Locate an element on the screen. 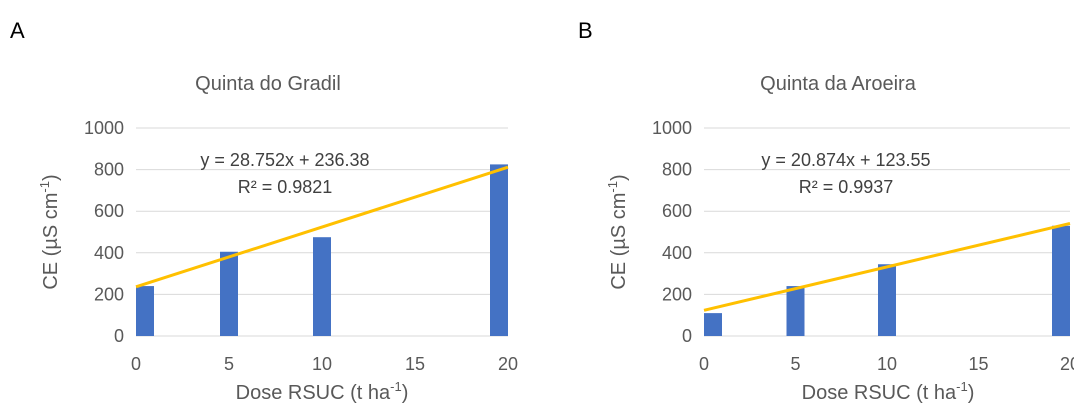 This screenshot has width=1074, height=414. panel-letter: A is located at coordinates (17, 30).